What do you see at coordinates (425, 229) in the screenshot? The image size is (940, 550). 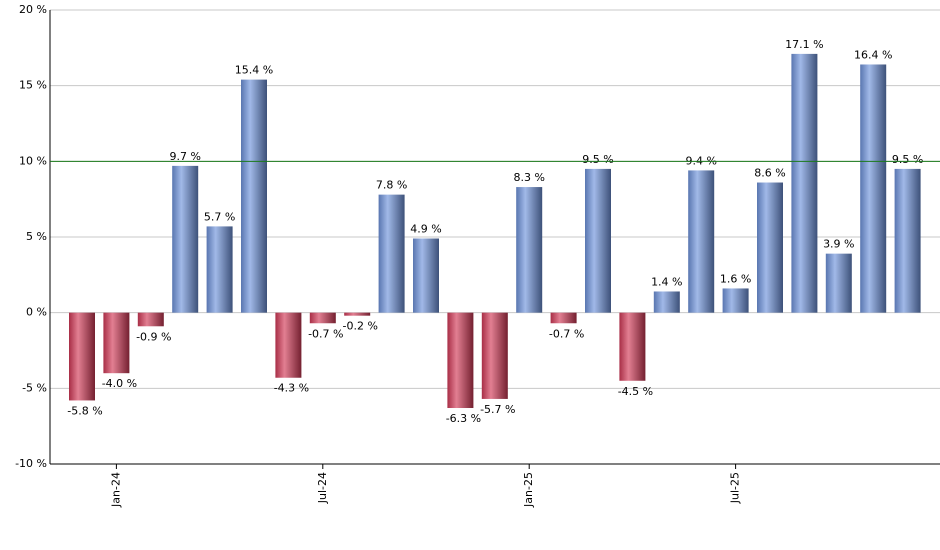 I see `data-label: 4.9 %` at bounding box center [425, 229].